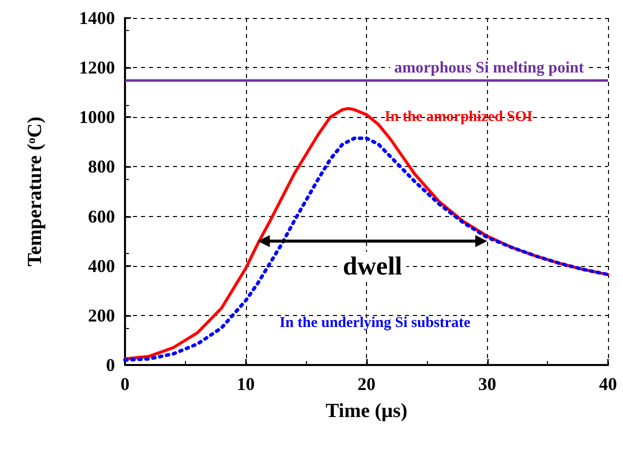 The image size is (623, 452). I want to click on y-tick-label: 400, so click(101, 266).